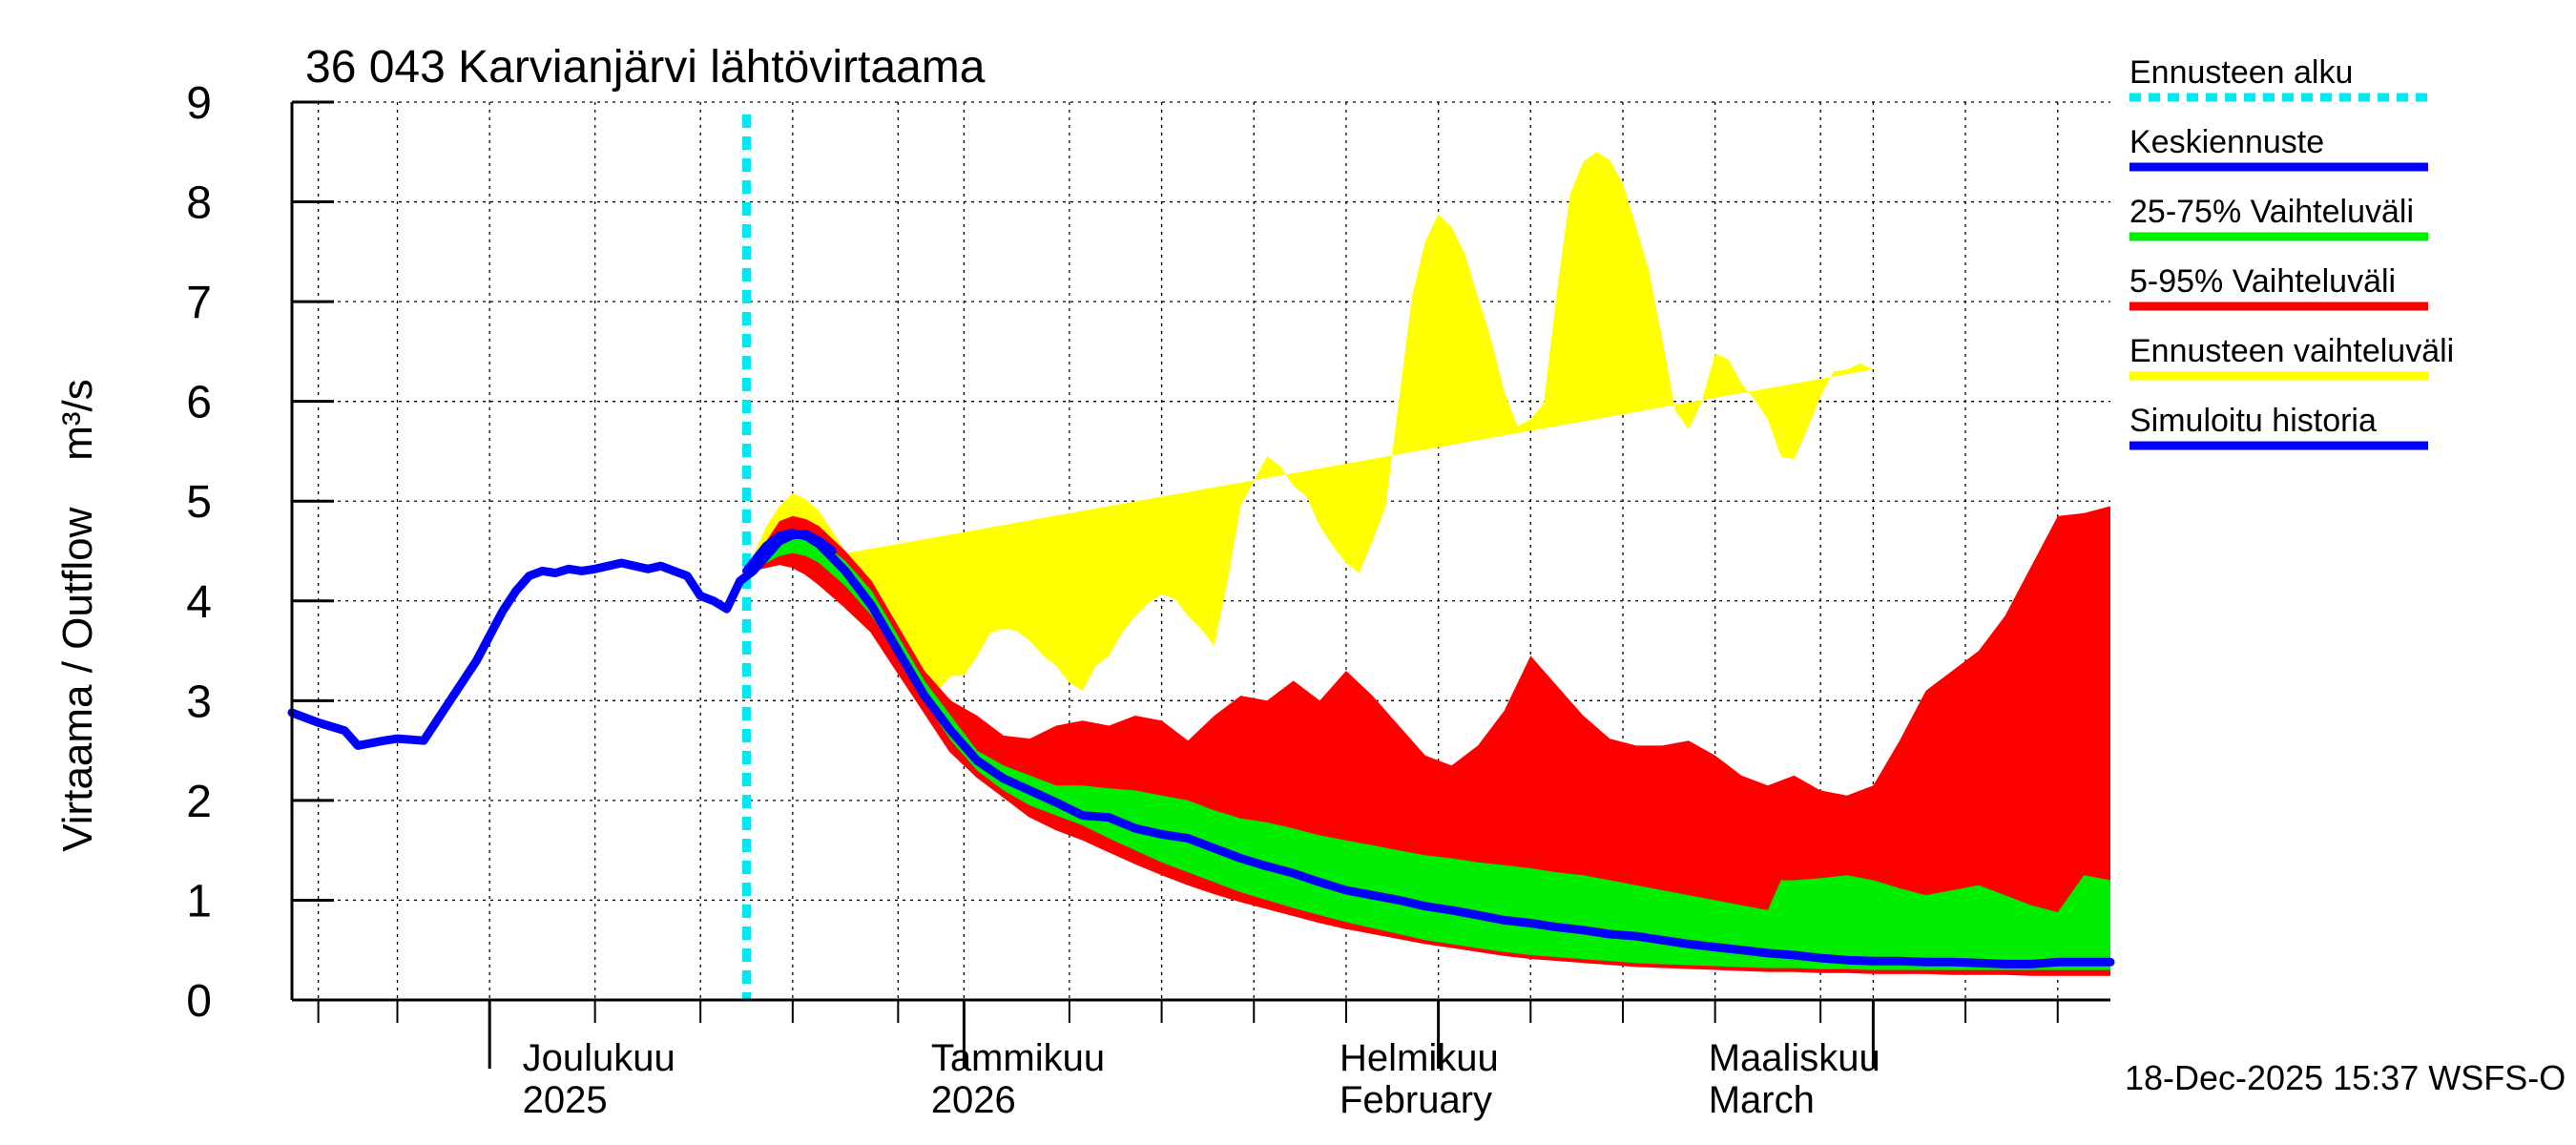 Image resolution: width=2576 pixels, height=1145 pixels. What do you see at coordinates (199, 1001) in the screenshot?
I see `y-tick-label: 0` at bounding box center [199, 1001].